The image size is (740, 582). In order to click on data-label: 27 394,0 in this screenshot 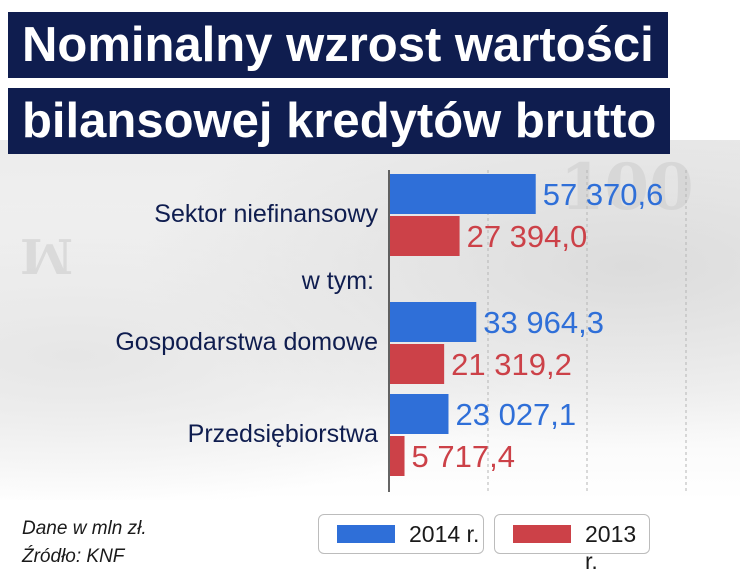, I will do `click(527, 236)`.